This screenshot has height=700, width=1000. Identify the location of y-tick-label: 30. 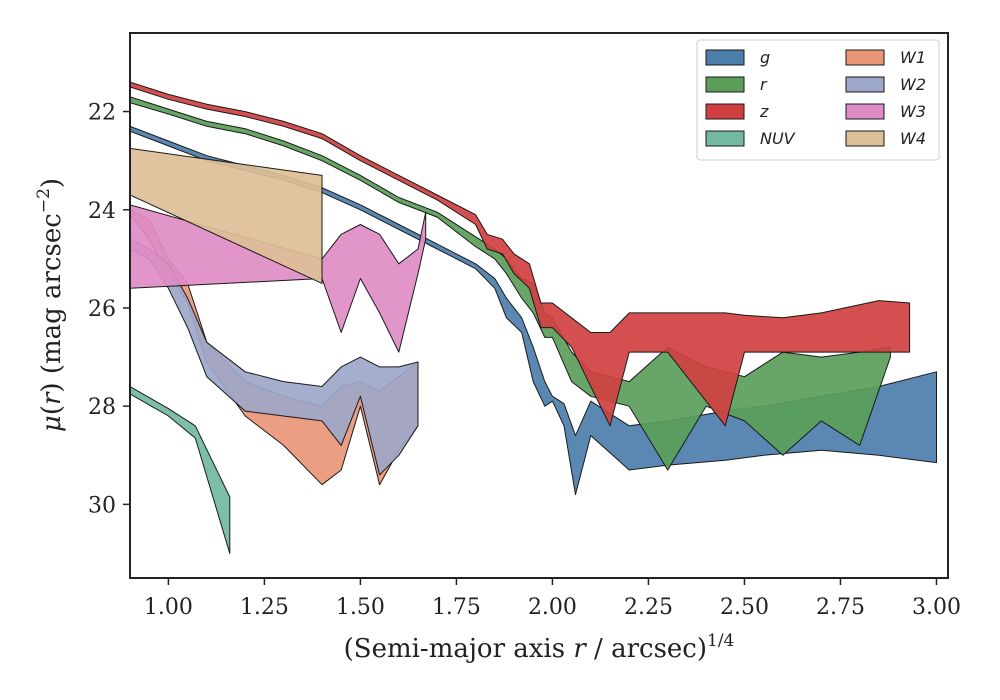
(102, 505).